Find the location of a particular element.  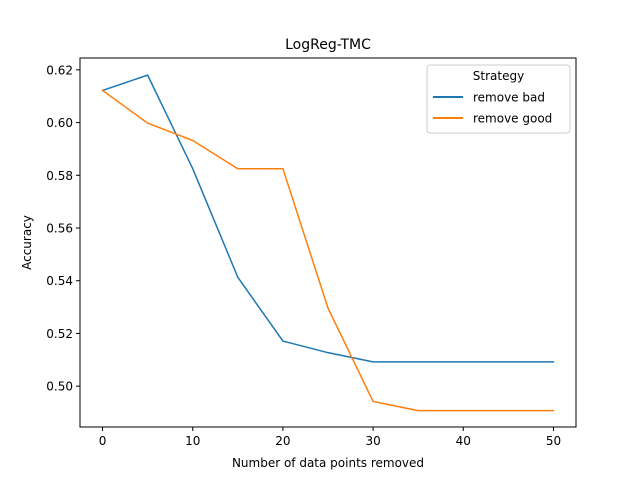

y-tick-label-0: 0.50 is located at coordinates (59, 387).